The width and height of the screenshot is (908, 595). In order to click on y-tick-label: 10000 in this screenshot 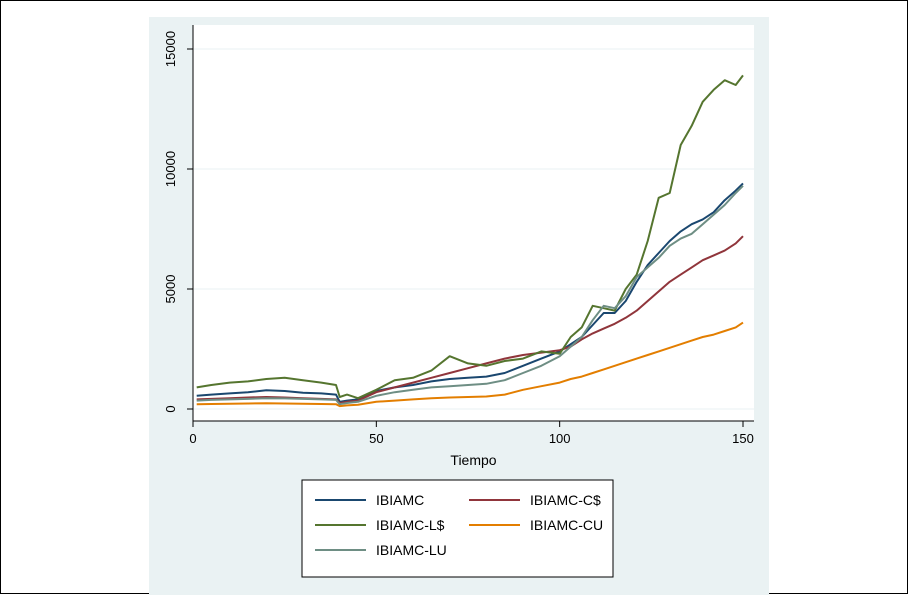, I will do `click(170, 169)`.